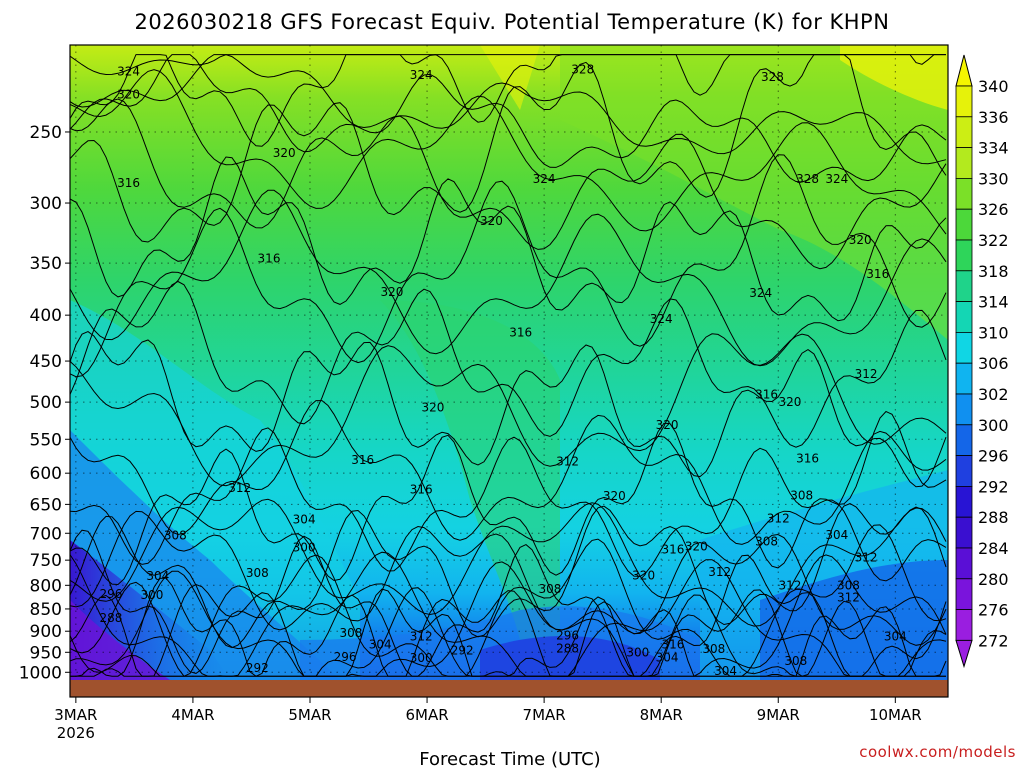  I want to click on pressure-tick-label: 500, so click(46, 403).